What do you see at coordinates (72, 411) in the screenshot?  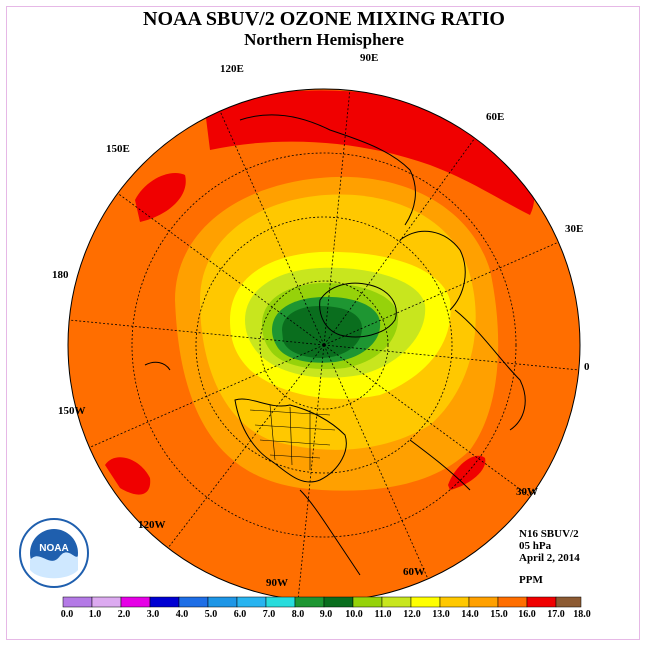 I see `lon-label-150w: 150W` at bounding box center [72, 411].